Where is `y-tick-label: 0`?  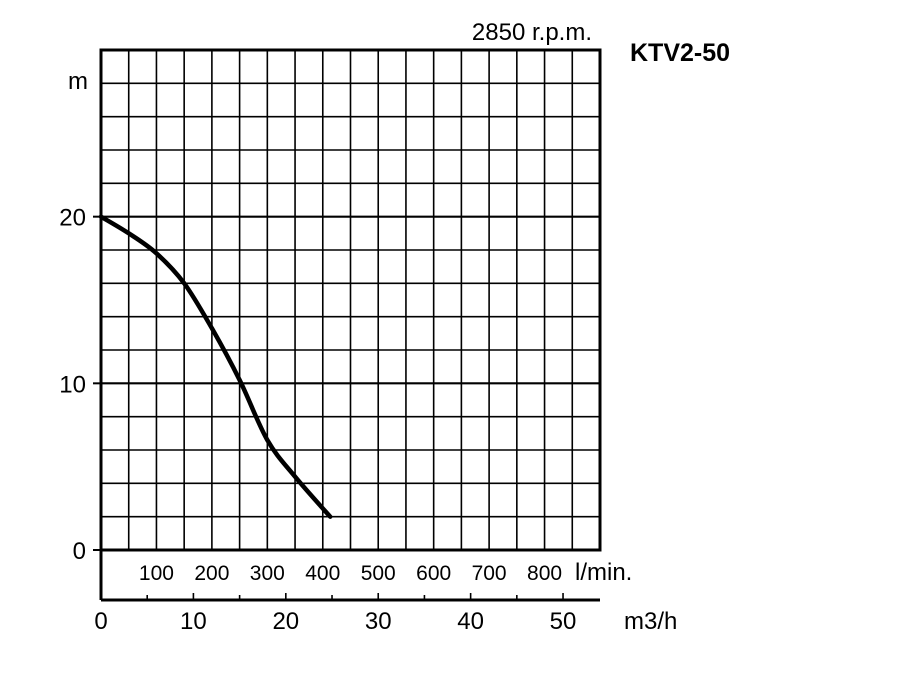
y-tick-label: 0 is located at coordinates (79, 551).